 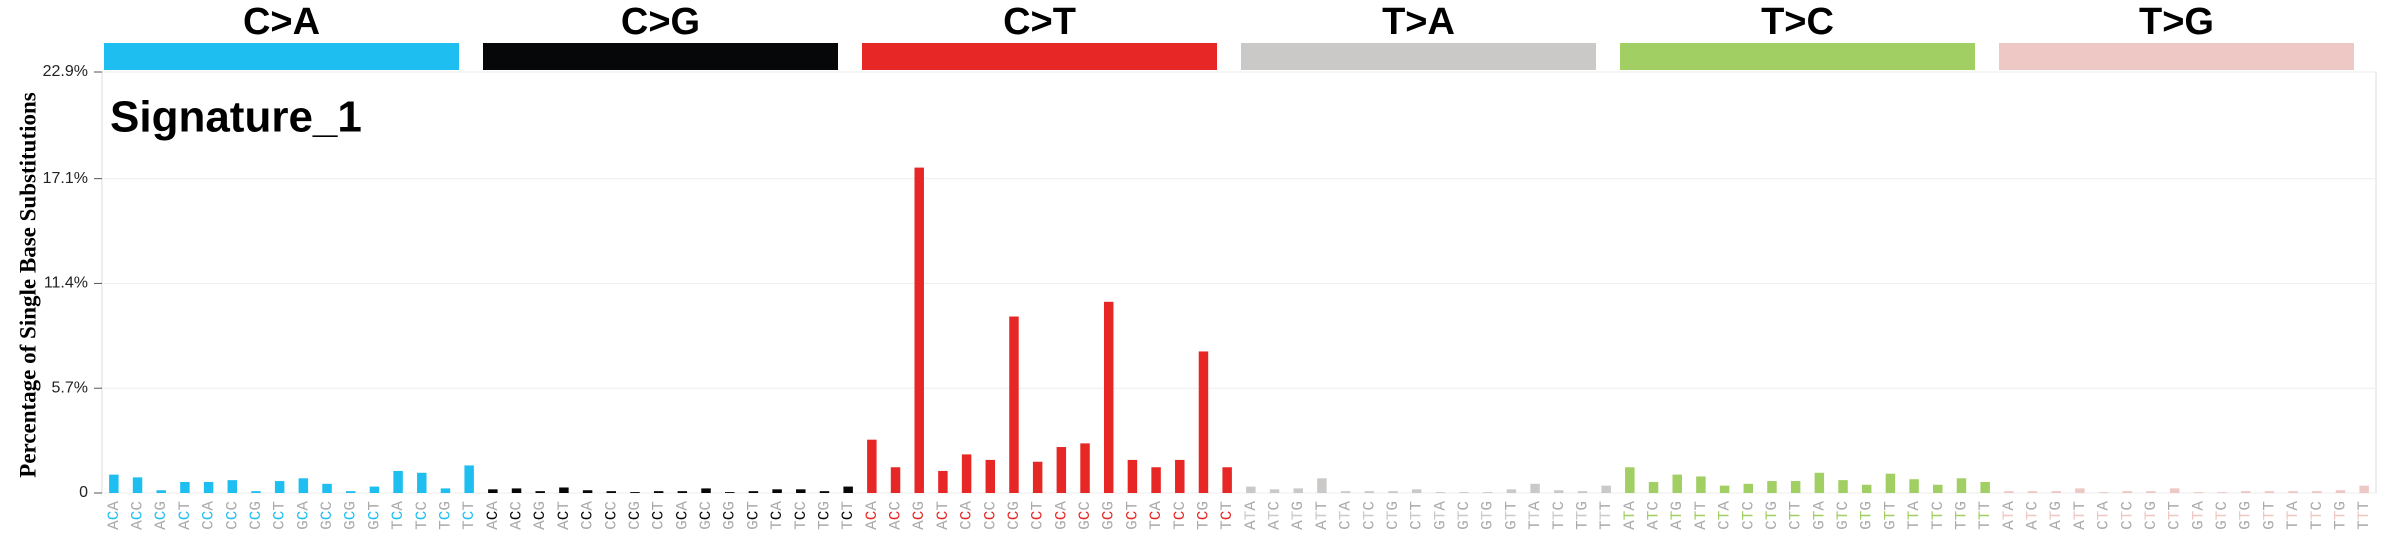 What do you see at coordinates (730, 515) in the screenshot?
I see `x-tick-label: GCG` at bounding box center [730, 515].